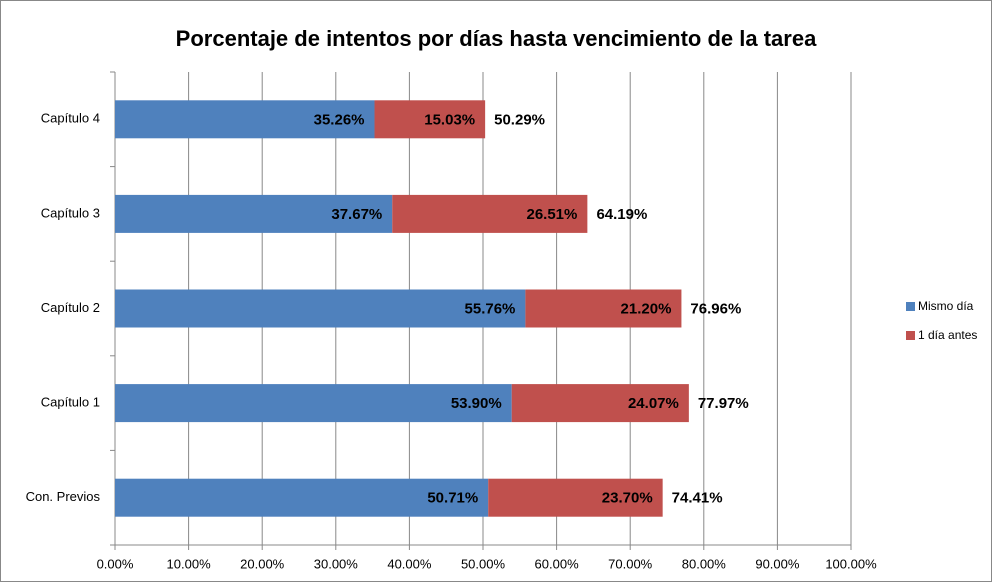  Describe the element at coordinates (336, 563) in the screenshot. I see `x-tick-label: 30.00%` at that location.